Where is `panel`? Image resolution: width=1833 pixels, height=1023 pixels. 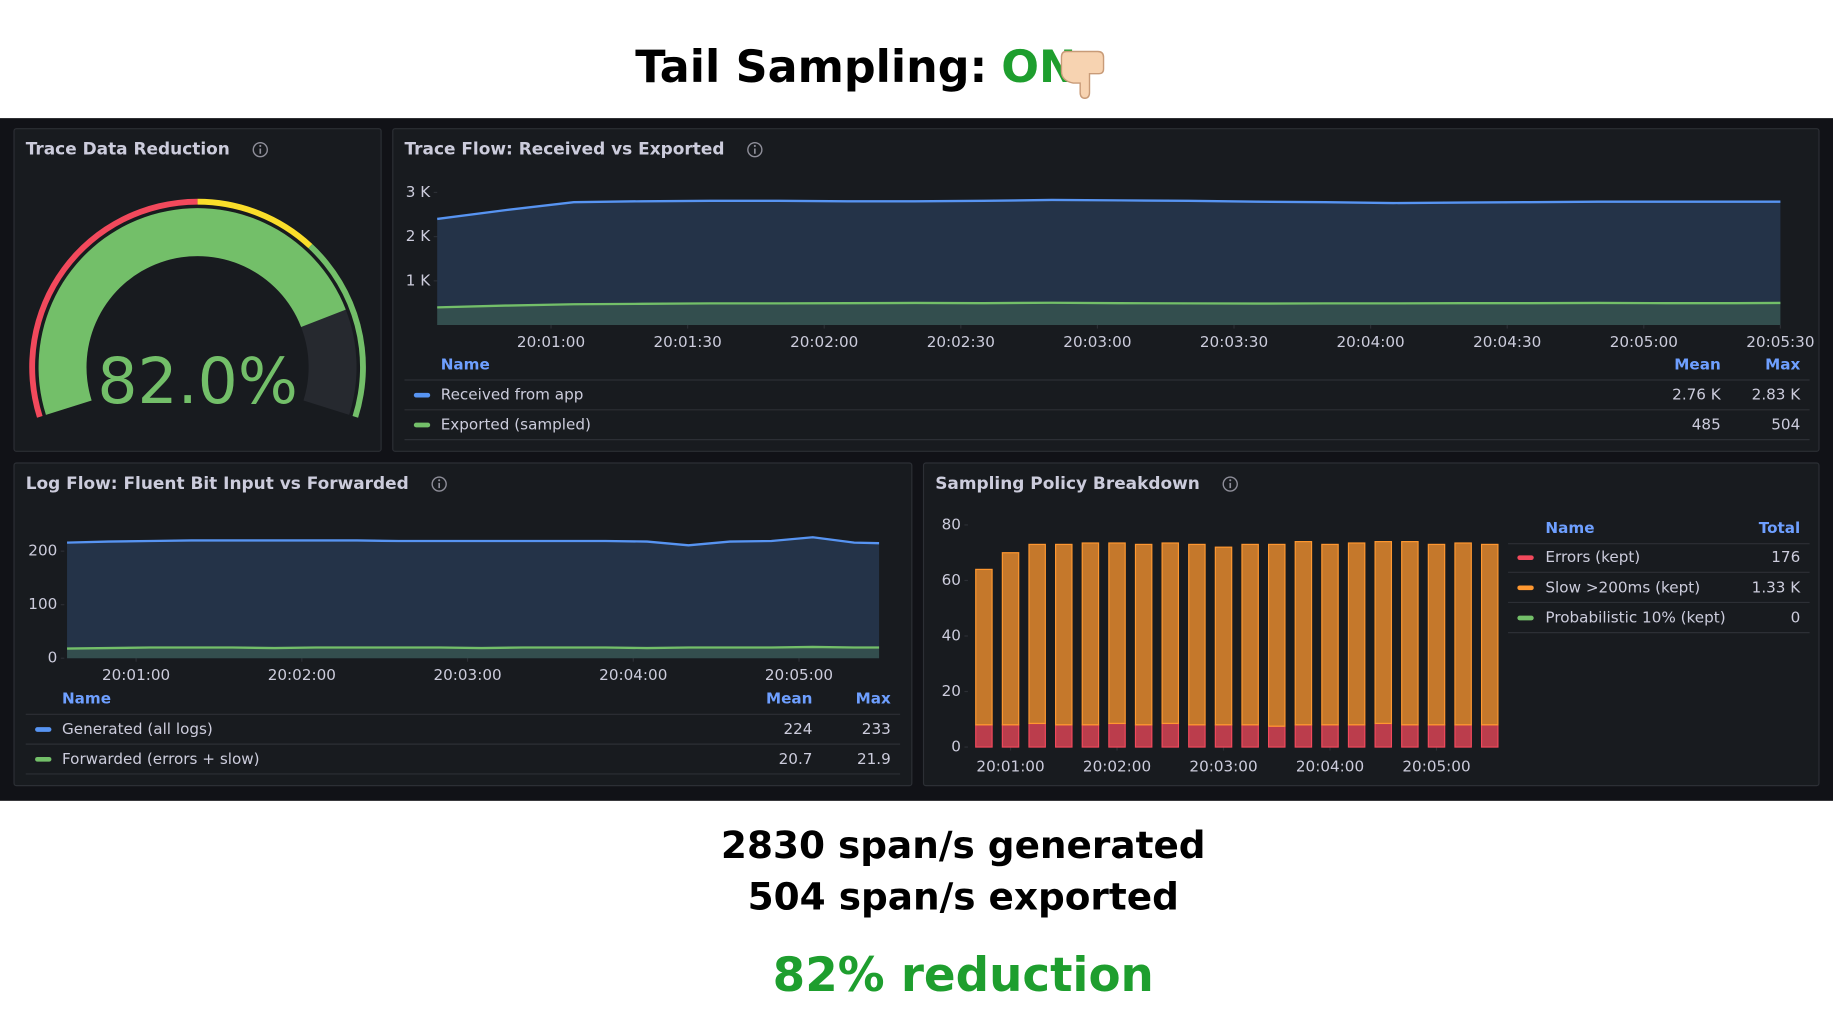 panel is located at coordinates (197, 290).